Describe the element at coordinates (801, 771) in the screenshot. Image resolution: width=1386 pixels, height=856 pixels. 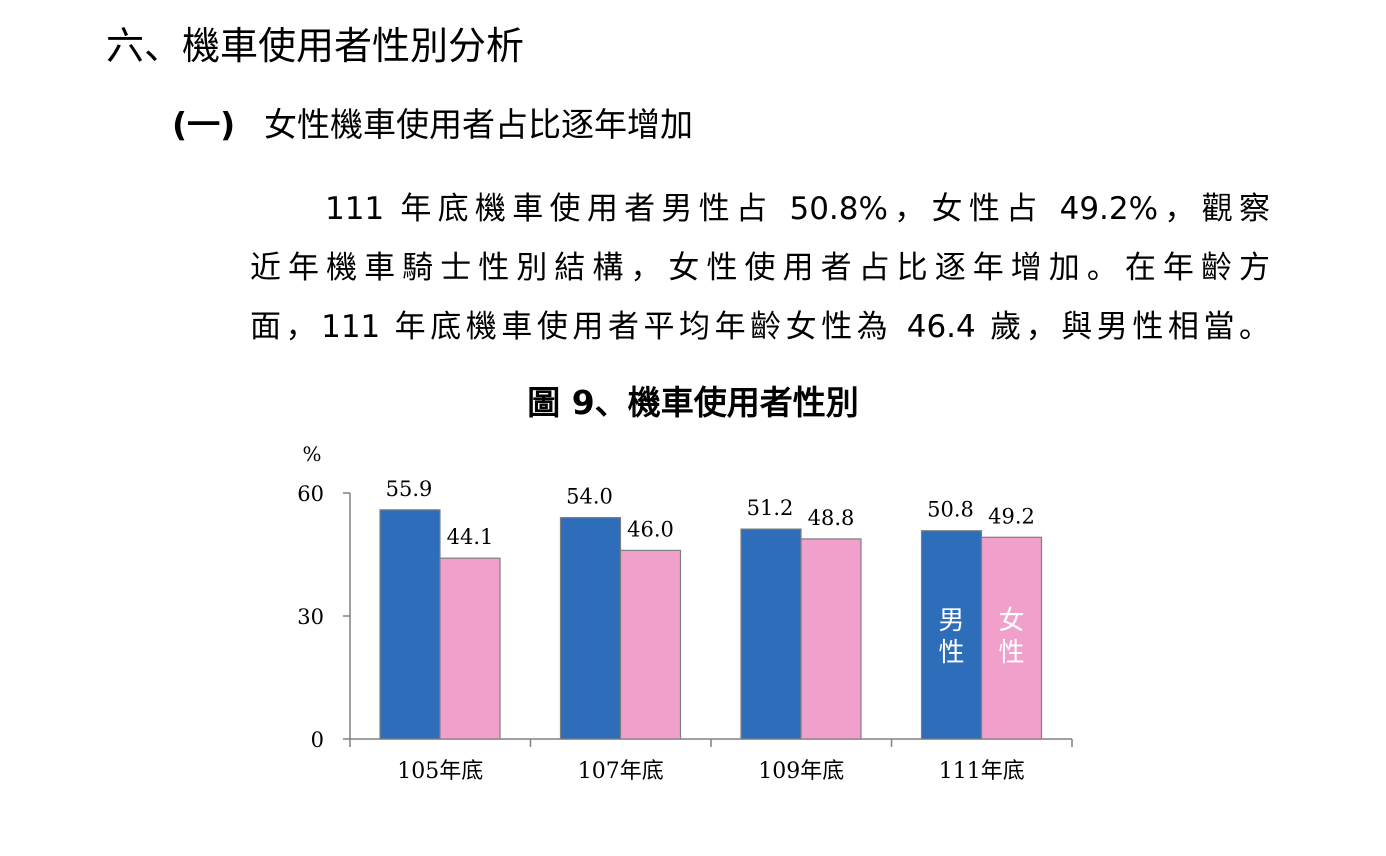
I see `x-tick-label: 109年底` at that location.